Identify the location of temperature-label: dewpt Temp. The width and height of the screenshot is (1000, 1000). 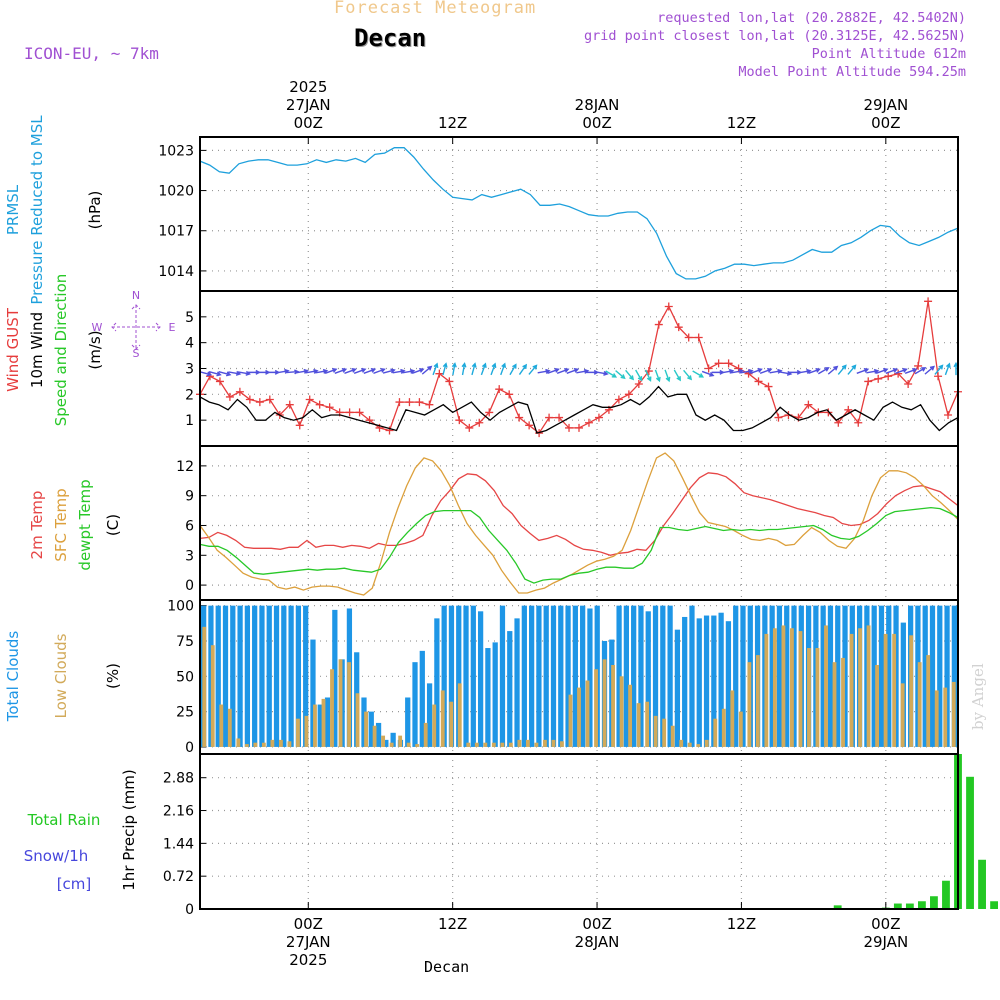
(85, 524).